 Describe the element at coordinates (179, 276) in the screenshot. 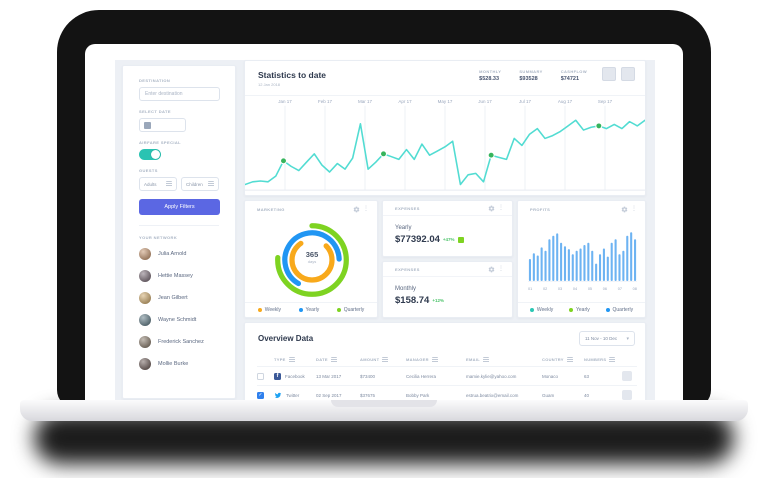

I see `network-member: Hettie Massey` at that location.